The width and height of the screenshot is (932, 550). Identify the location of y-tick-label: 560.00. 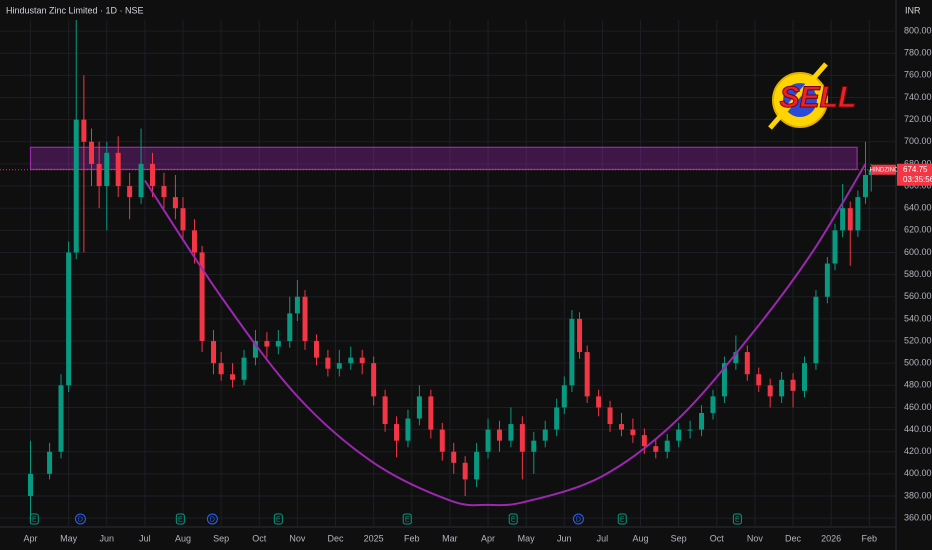
(918, 296).